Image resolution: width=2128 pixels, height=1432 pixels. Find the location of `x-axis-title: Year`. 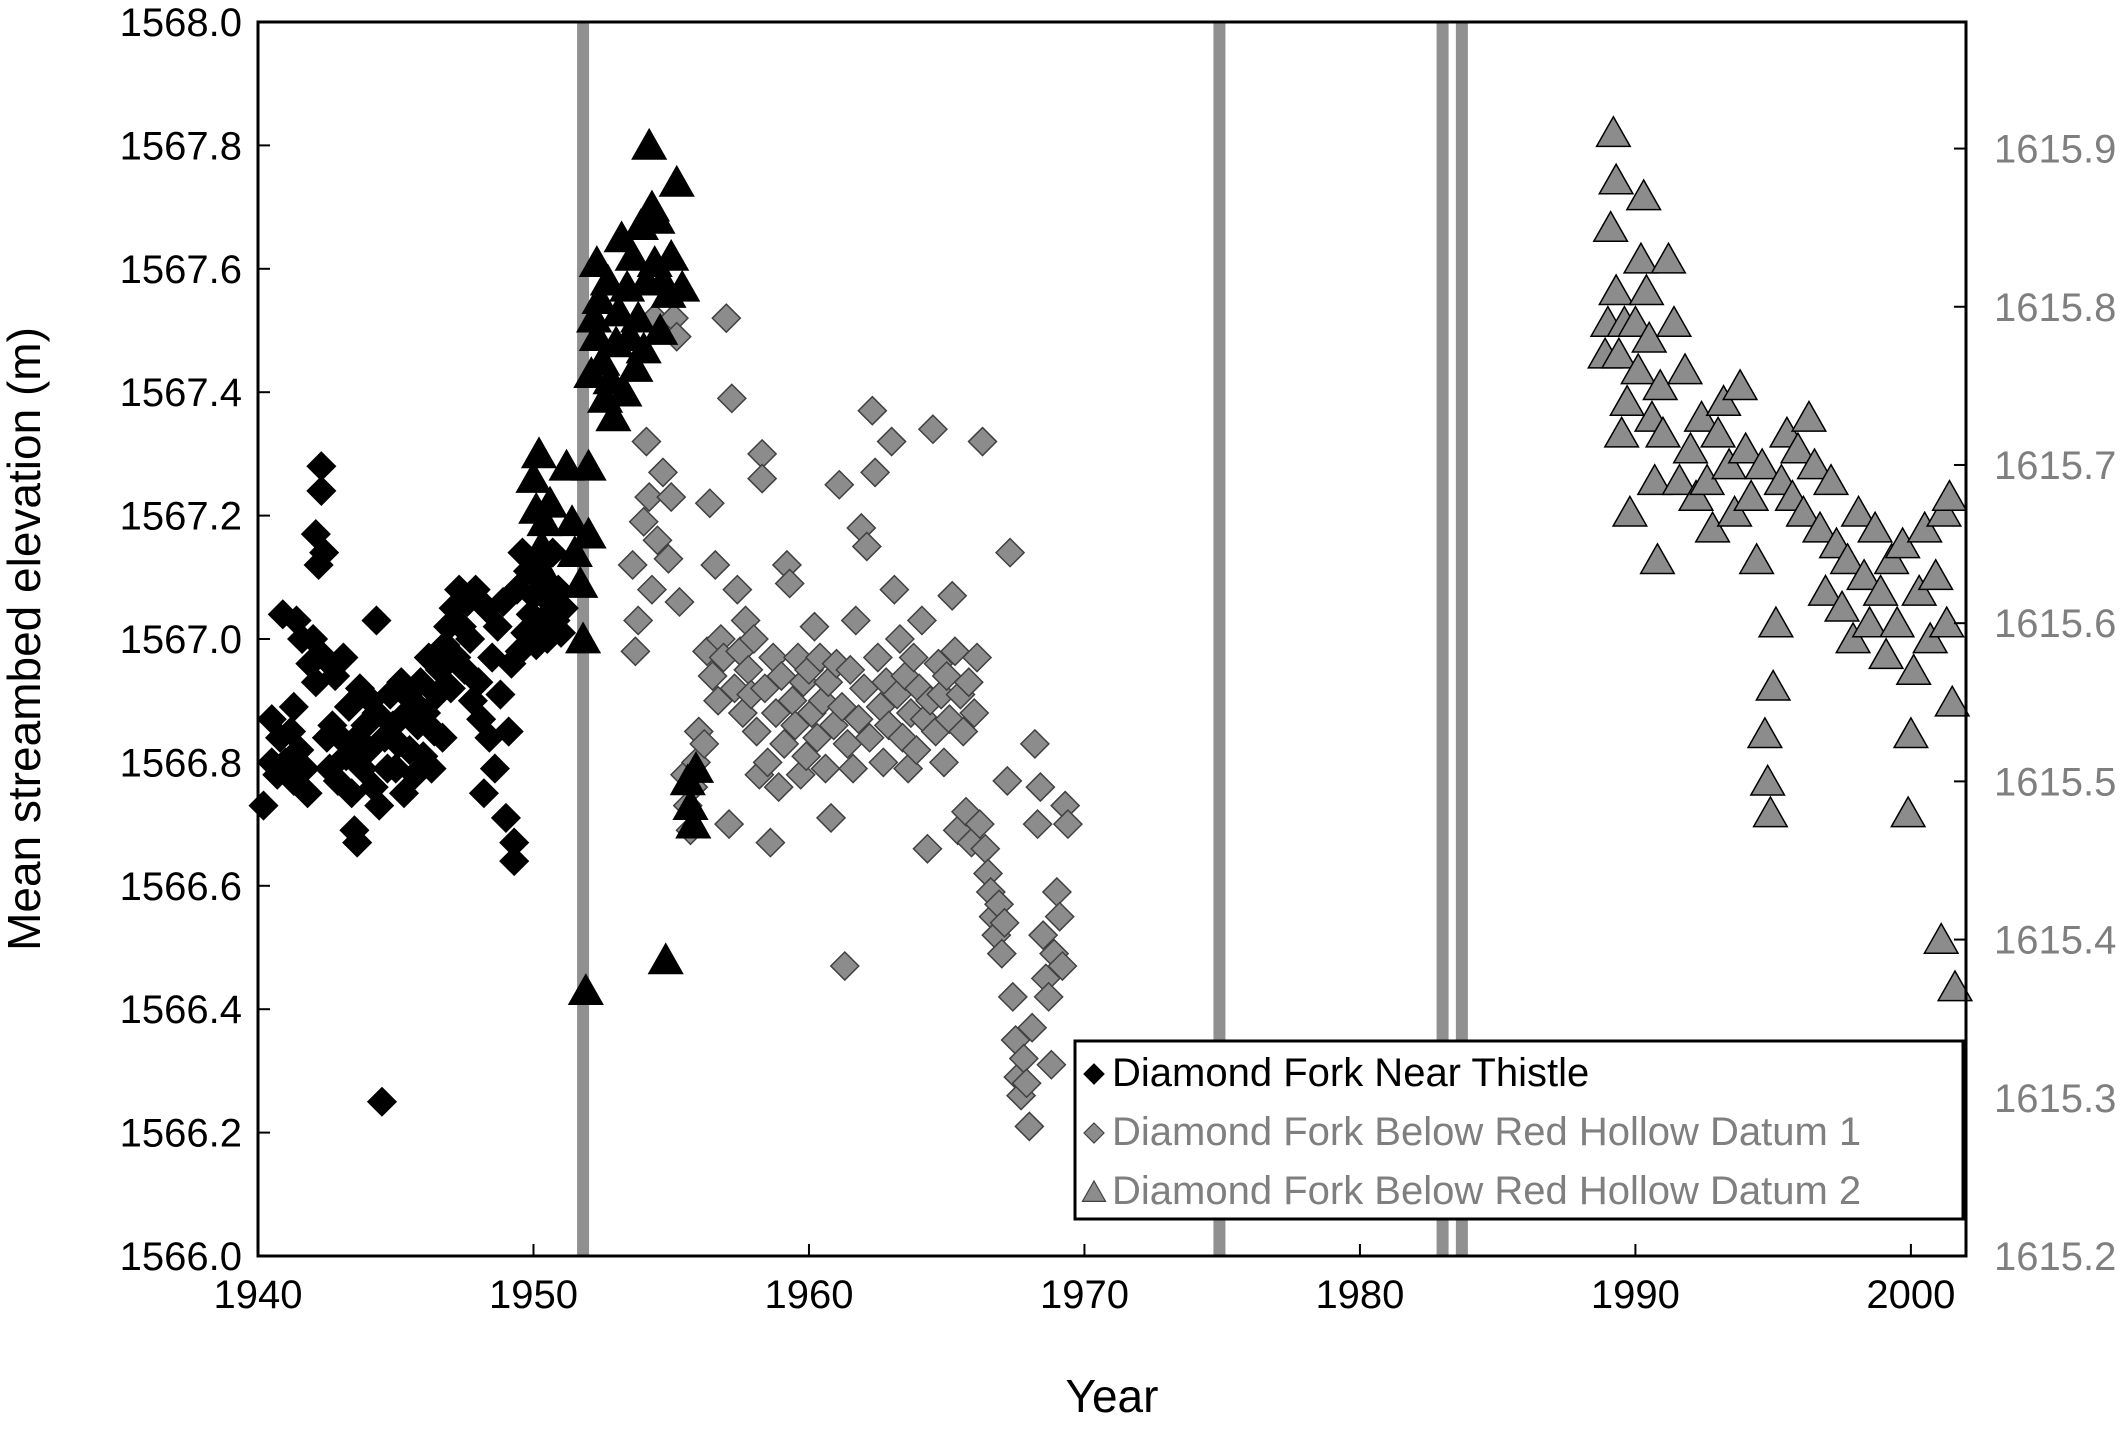

x-axis-title: Year is located at coordinates (1112, 1396).